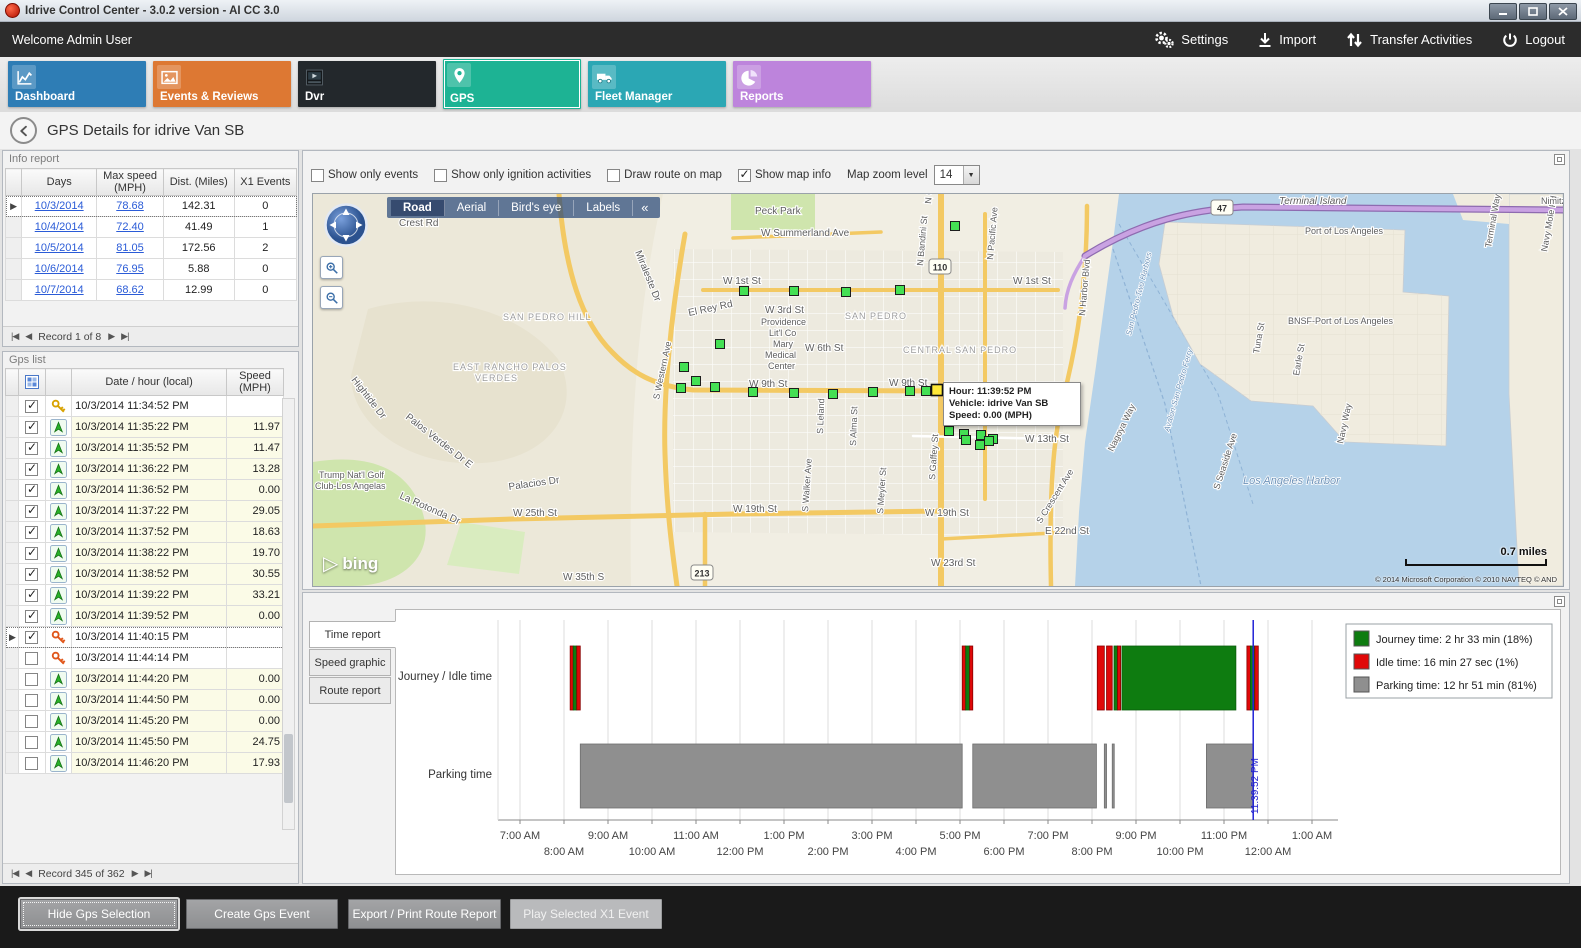 The image size is (1581, 948). I want to click on back-button, so click(23, 130).